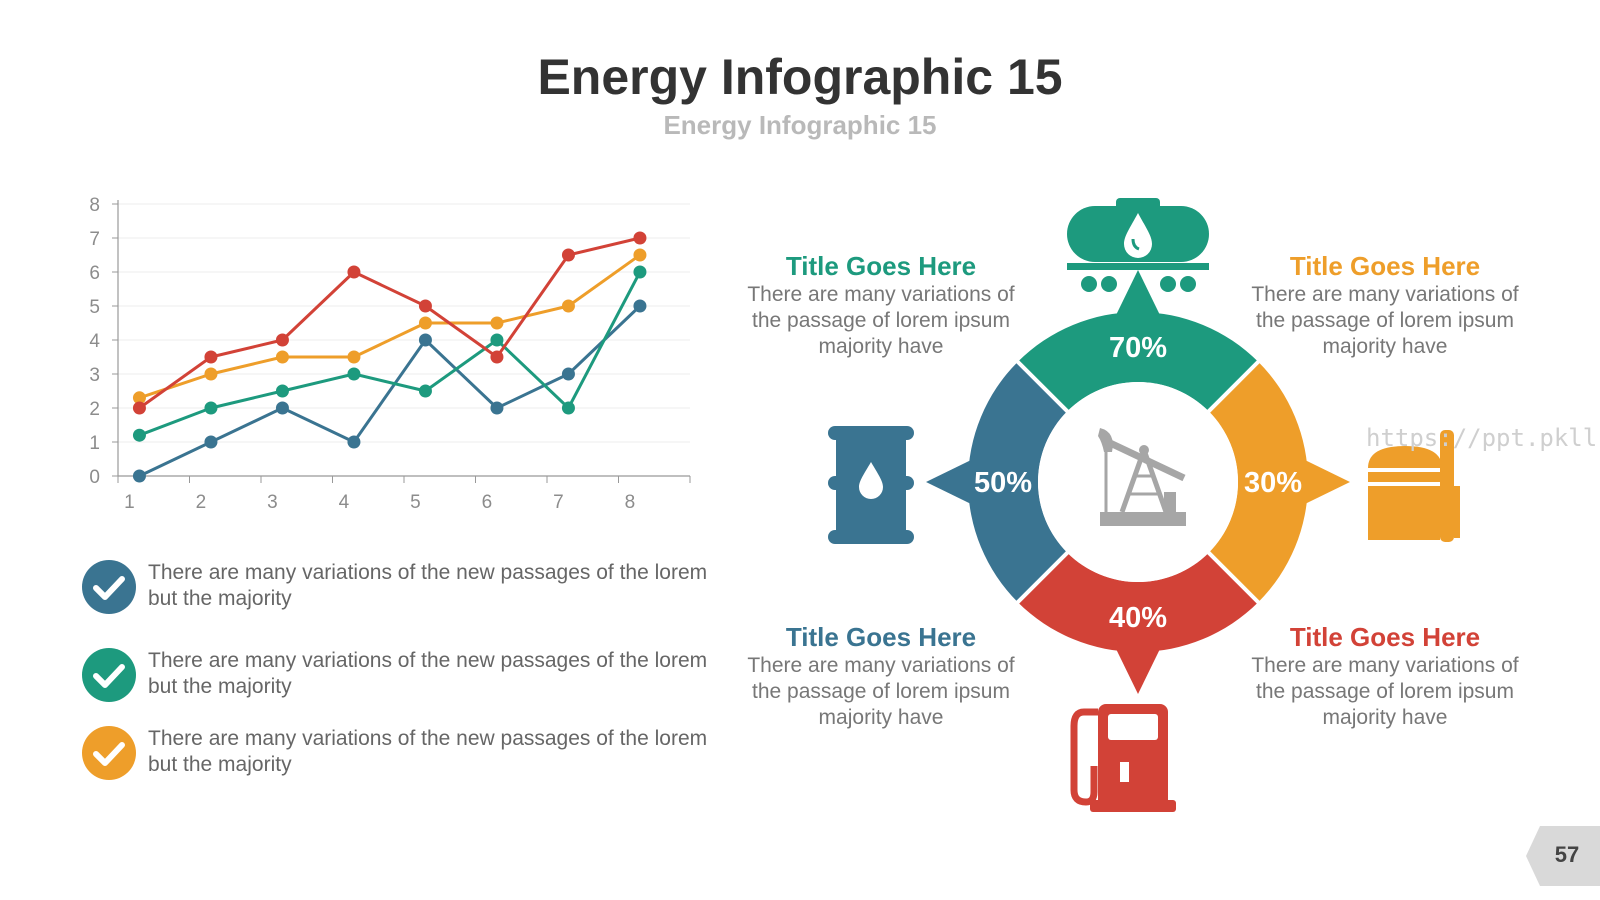  I want to click on segment-percent-label: 50%, so click(1003, 483).